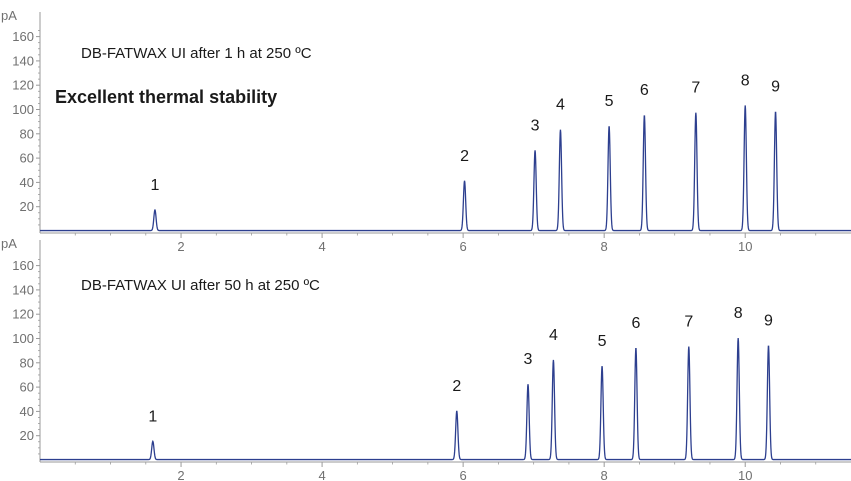 The width and height of the screenshot is (851, 481). What do you see at coordinates (200, 285) in the screenshot?
I see `chart-title-50h: DB-FATWAX UI after 50 h at 250 ºC` at bounding box center [200, 285].